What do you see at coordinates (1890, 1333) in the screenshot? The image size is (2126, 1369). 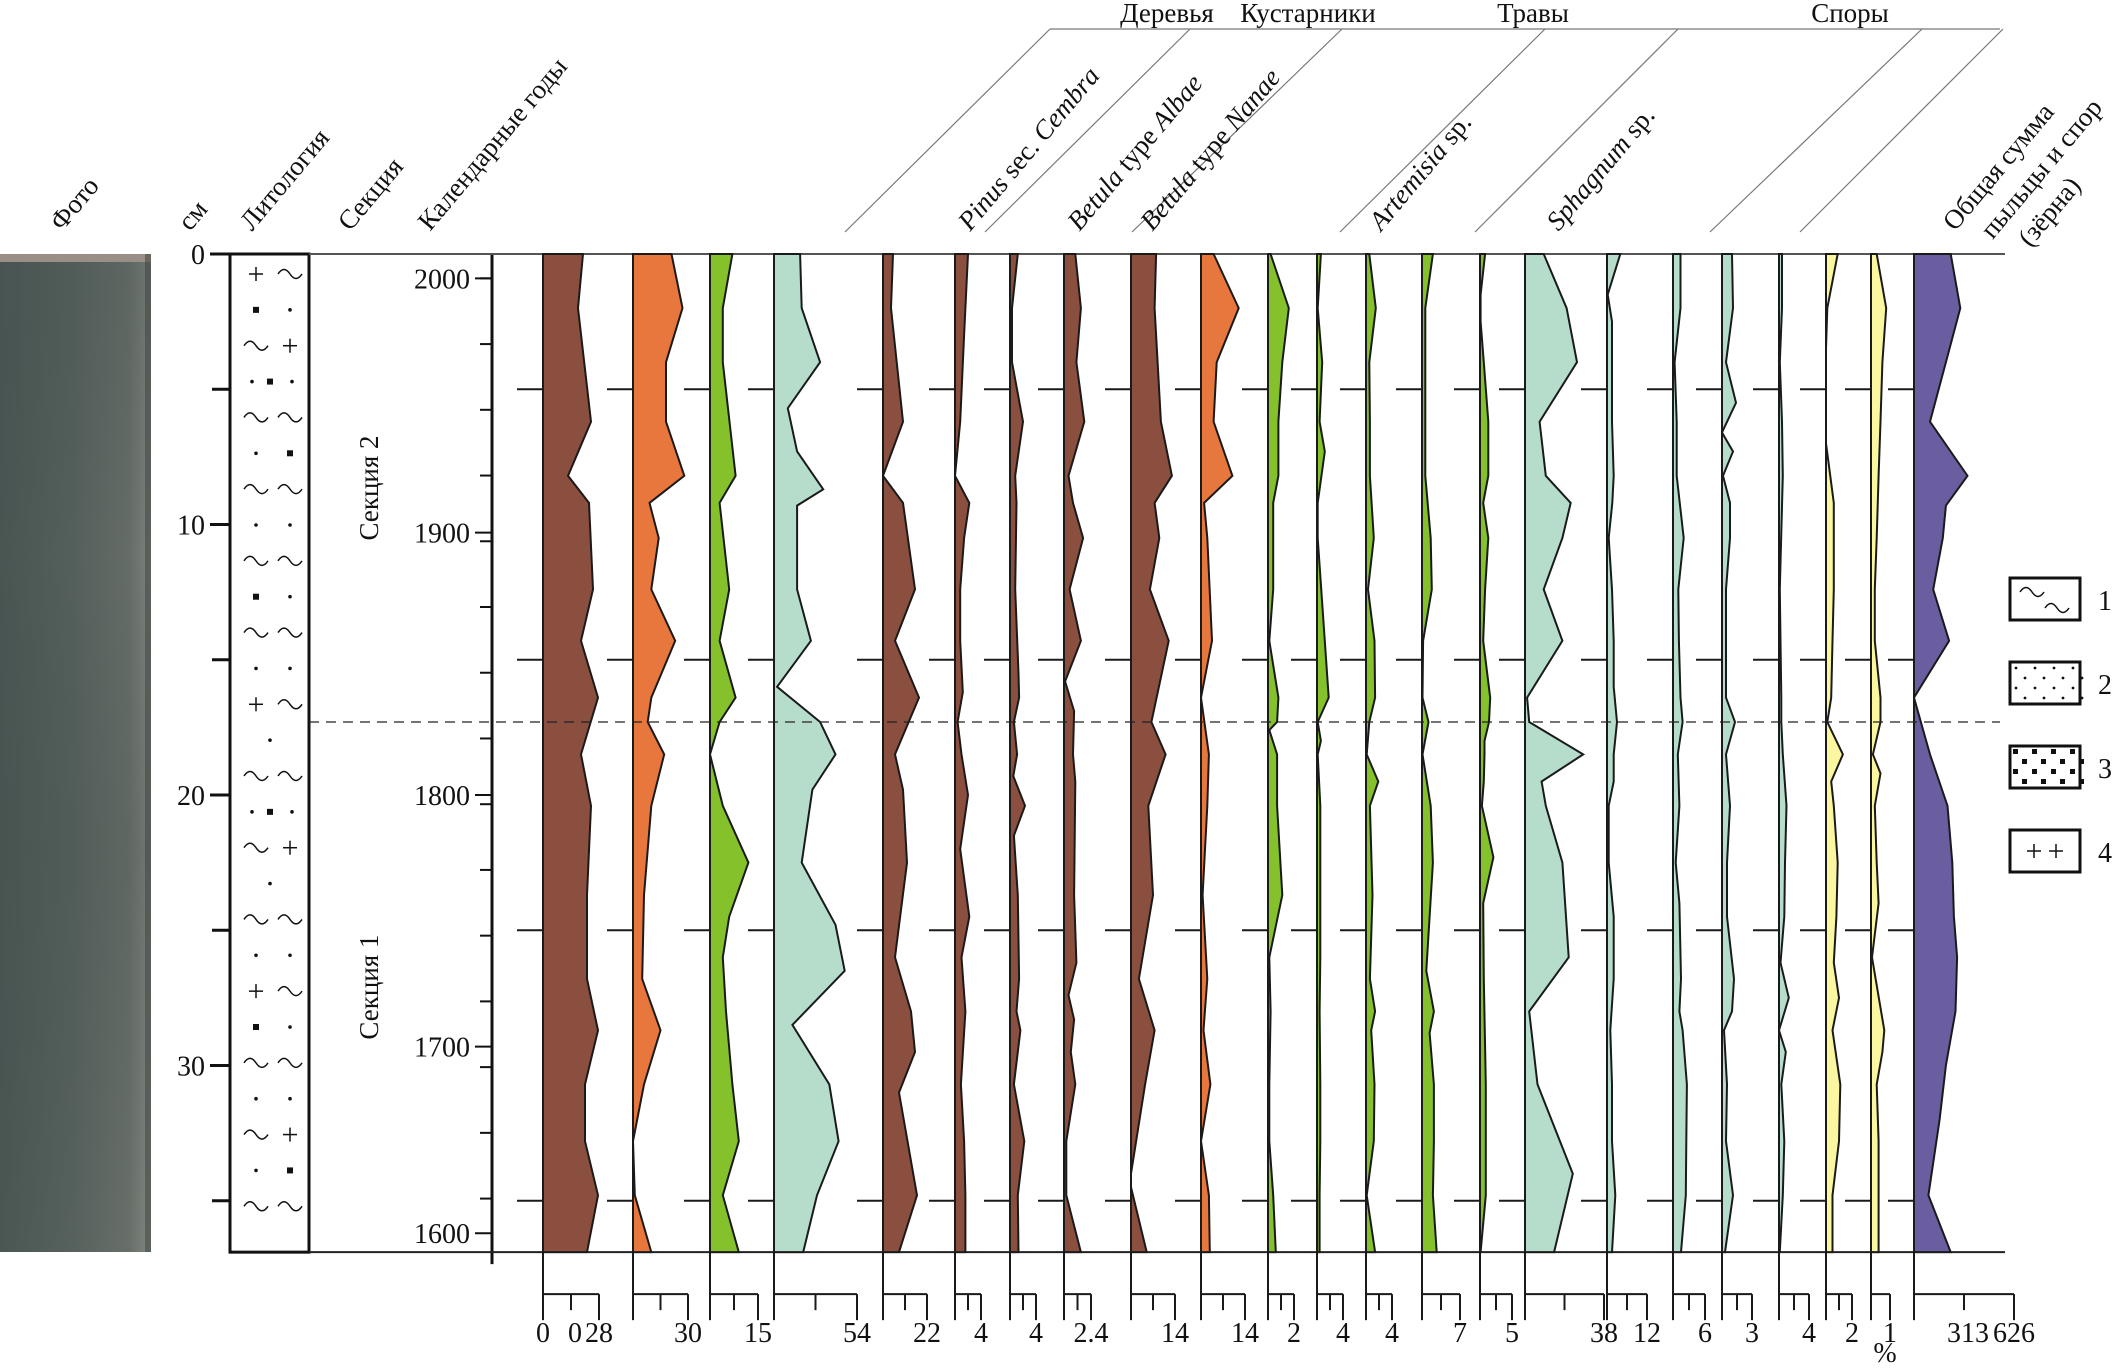 I see `scale-label: 1` at bounding box center [1890, 1333].